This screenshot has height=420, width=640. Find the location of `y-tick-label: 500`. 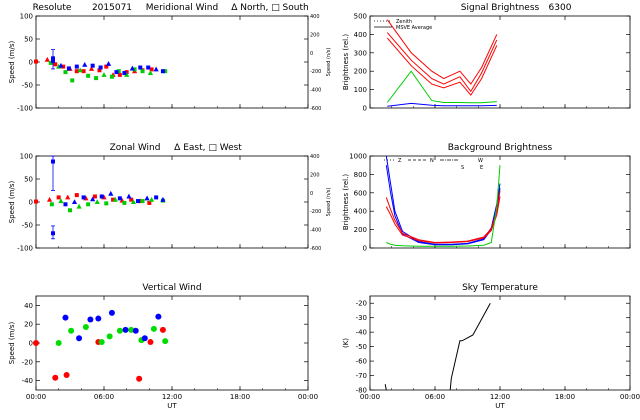

y-tick-label: 500 is located at coordinates (360, 17).